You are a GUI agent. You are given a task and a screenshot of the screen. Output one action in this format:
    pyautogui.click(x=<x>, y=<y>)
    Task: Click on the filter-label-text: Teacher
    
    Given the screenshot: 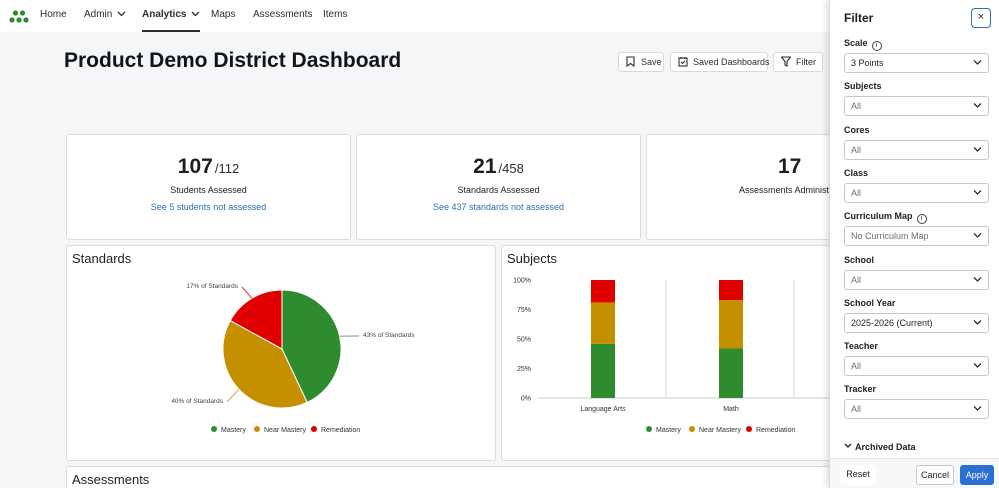 What is the action you would take?
    pyautogui.click(x=861, y=346)
    